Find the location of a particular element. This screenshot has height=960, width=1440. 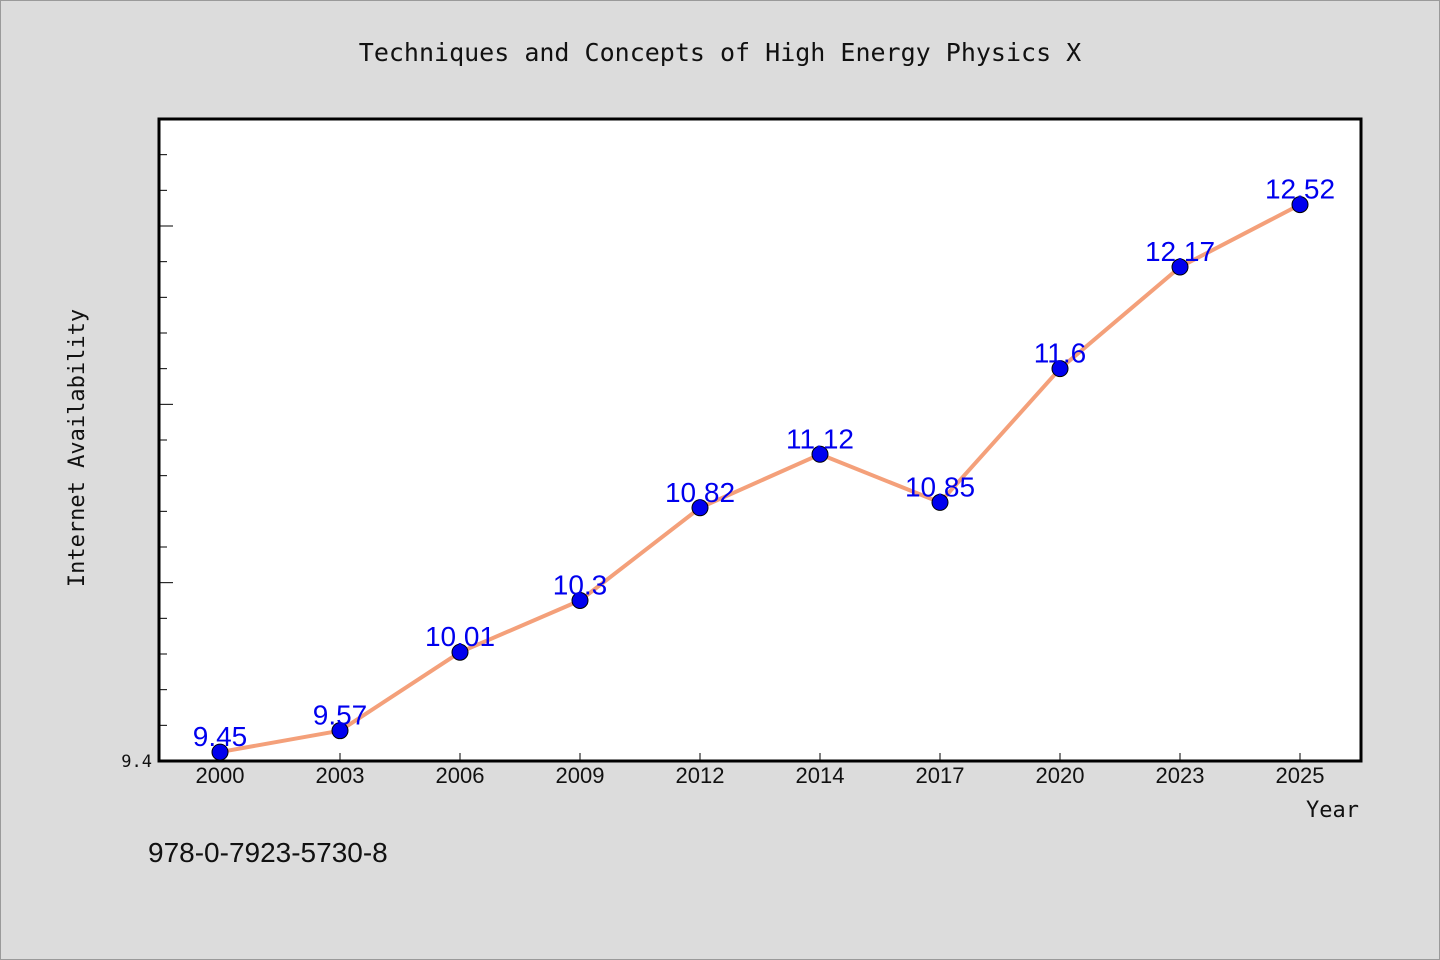

x-axis-label: Year is located at coordinates (1332, 810).